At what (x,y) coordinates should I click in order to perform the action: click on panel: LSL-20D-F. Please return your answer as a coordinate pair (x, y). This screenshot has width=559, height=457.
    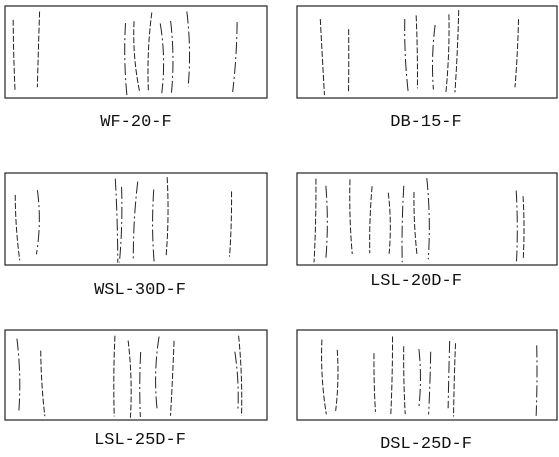
    Looking at the image, I should click on (427, 231).